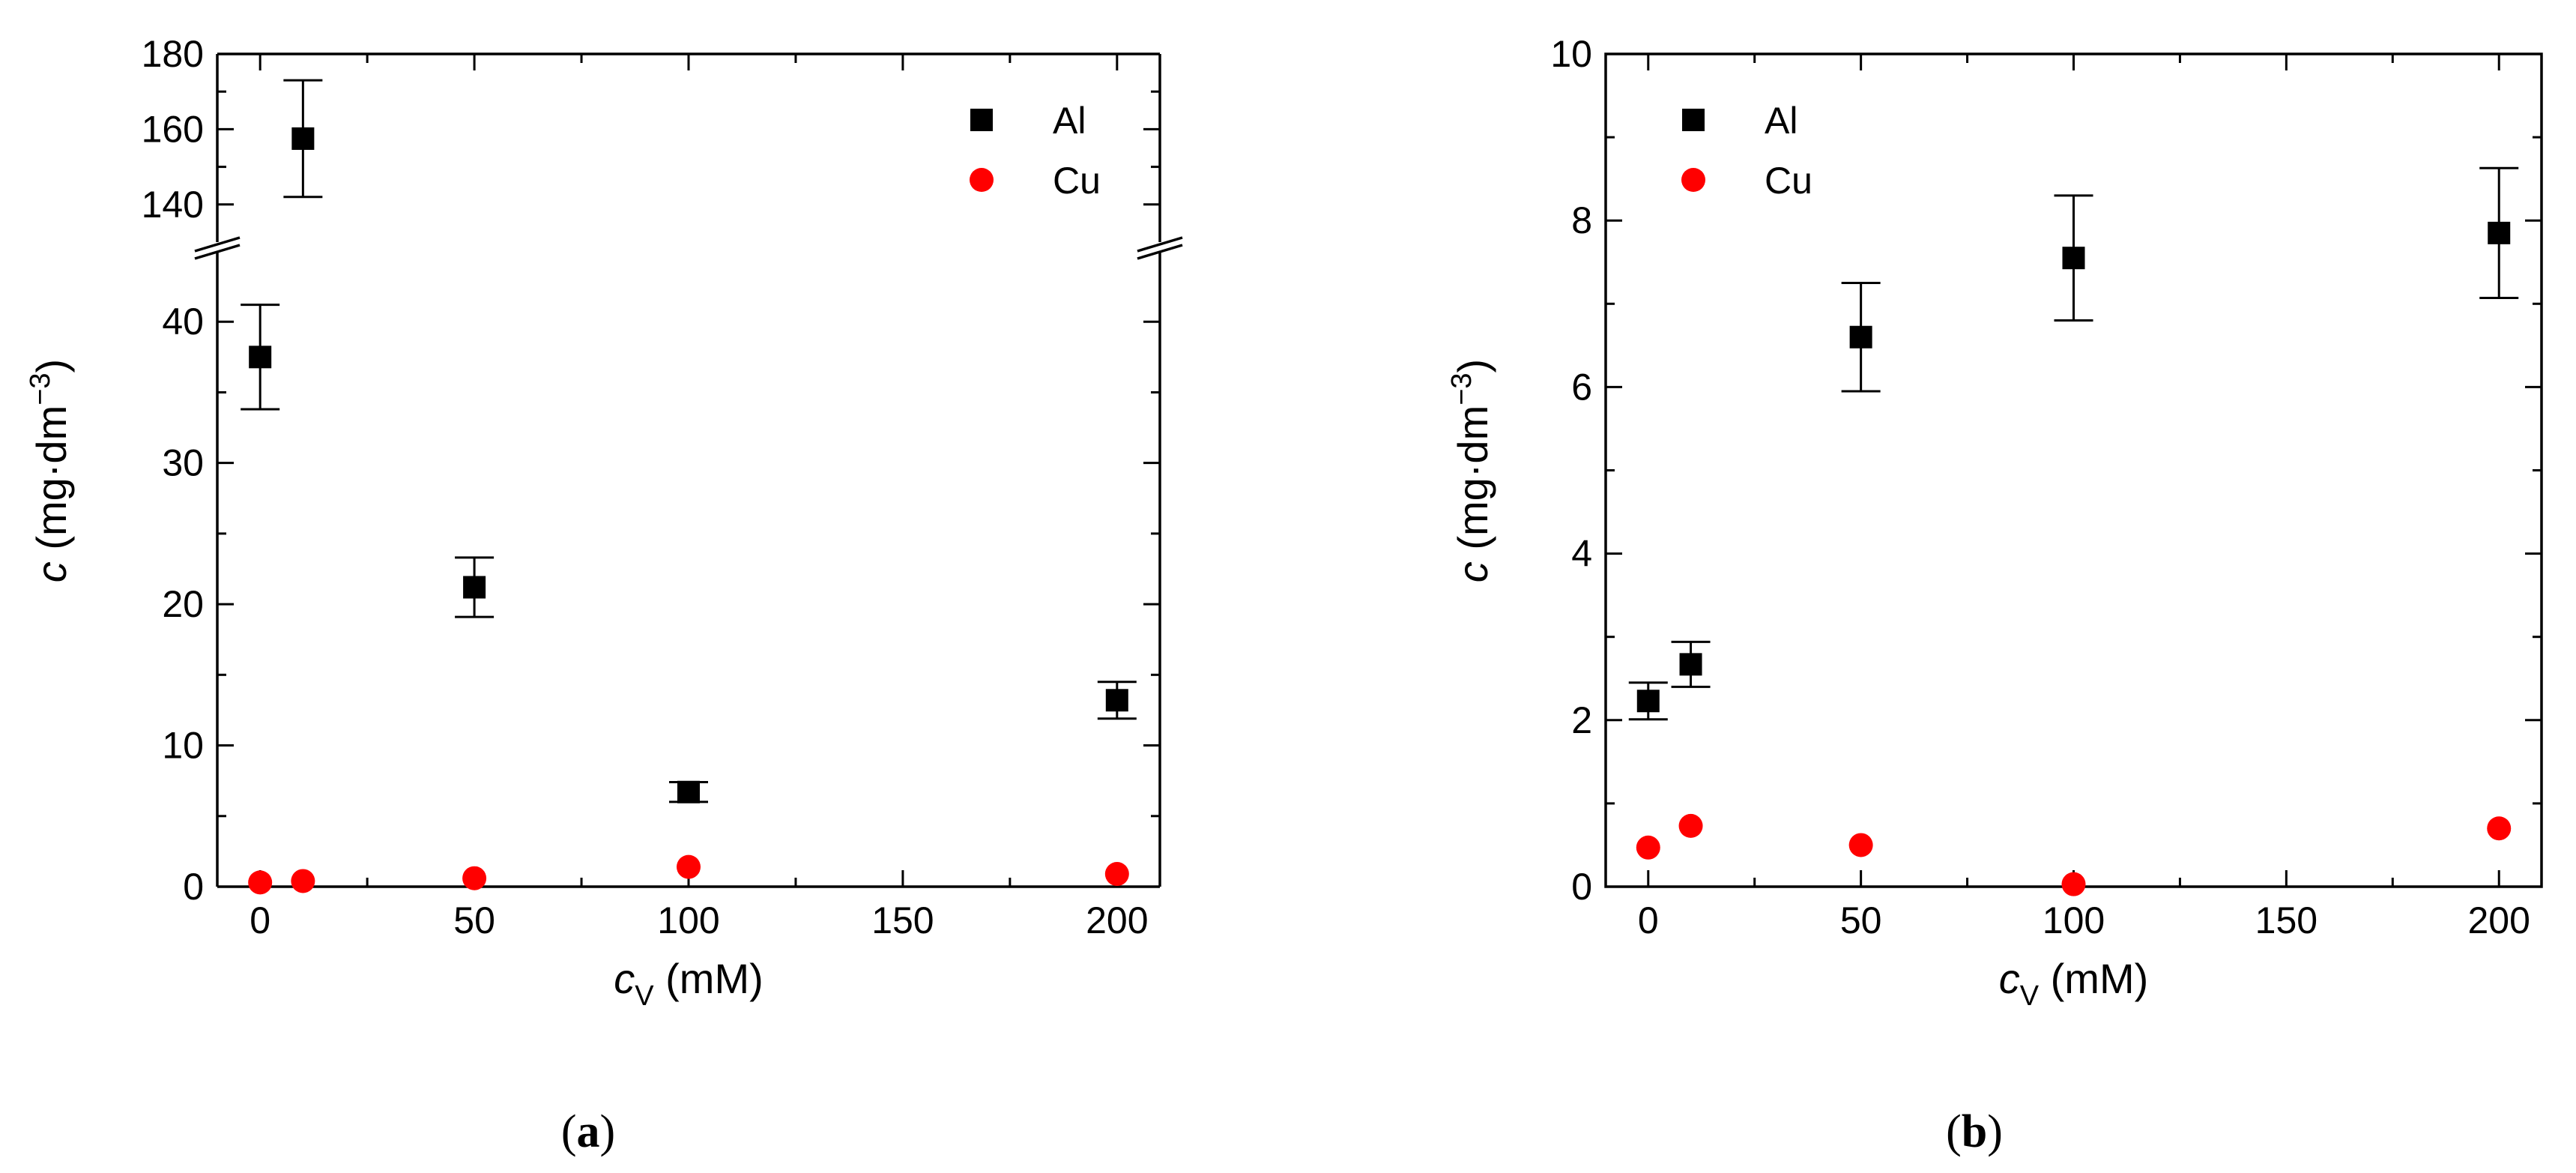  I want to click on y-tick-label: 4, so click(1581, 554).